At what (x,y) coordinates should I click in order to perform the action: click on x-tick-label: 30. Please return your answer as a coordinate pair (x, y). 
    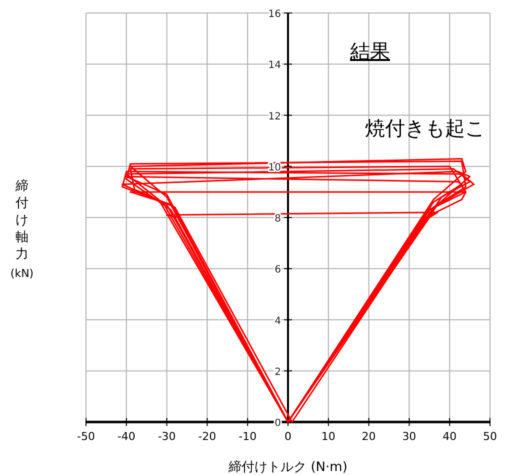
    Looking at the image, I should click on (409, 436).